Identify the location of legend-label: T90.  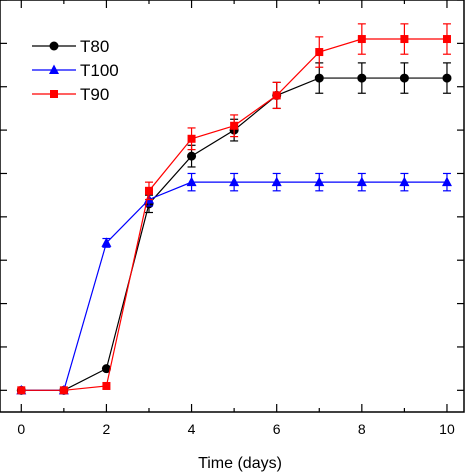
(94, 94).